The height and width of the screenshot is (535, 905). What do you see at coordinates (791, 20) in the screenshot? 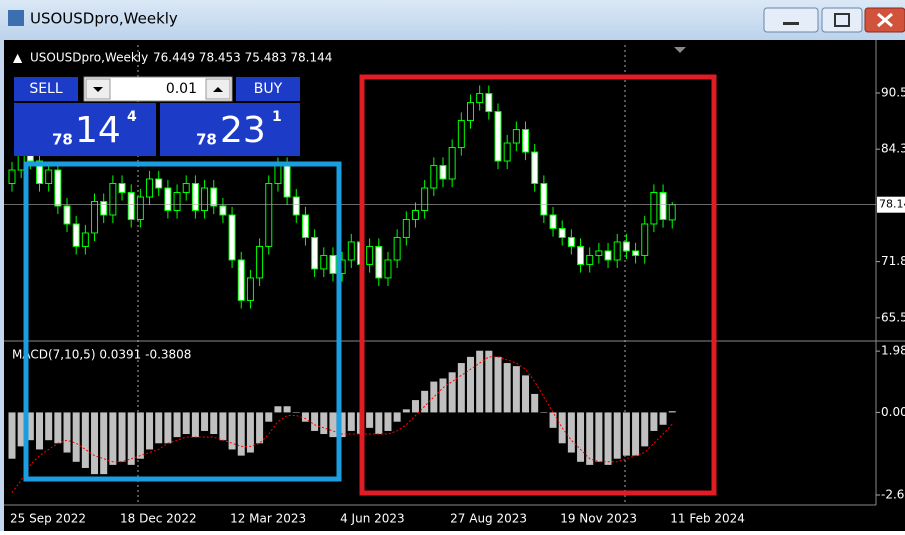
I see `minimize-button` at bounding box center [791, 20].